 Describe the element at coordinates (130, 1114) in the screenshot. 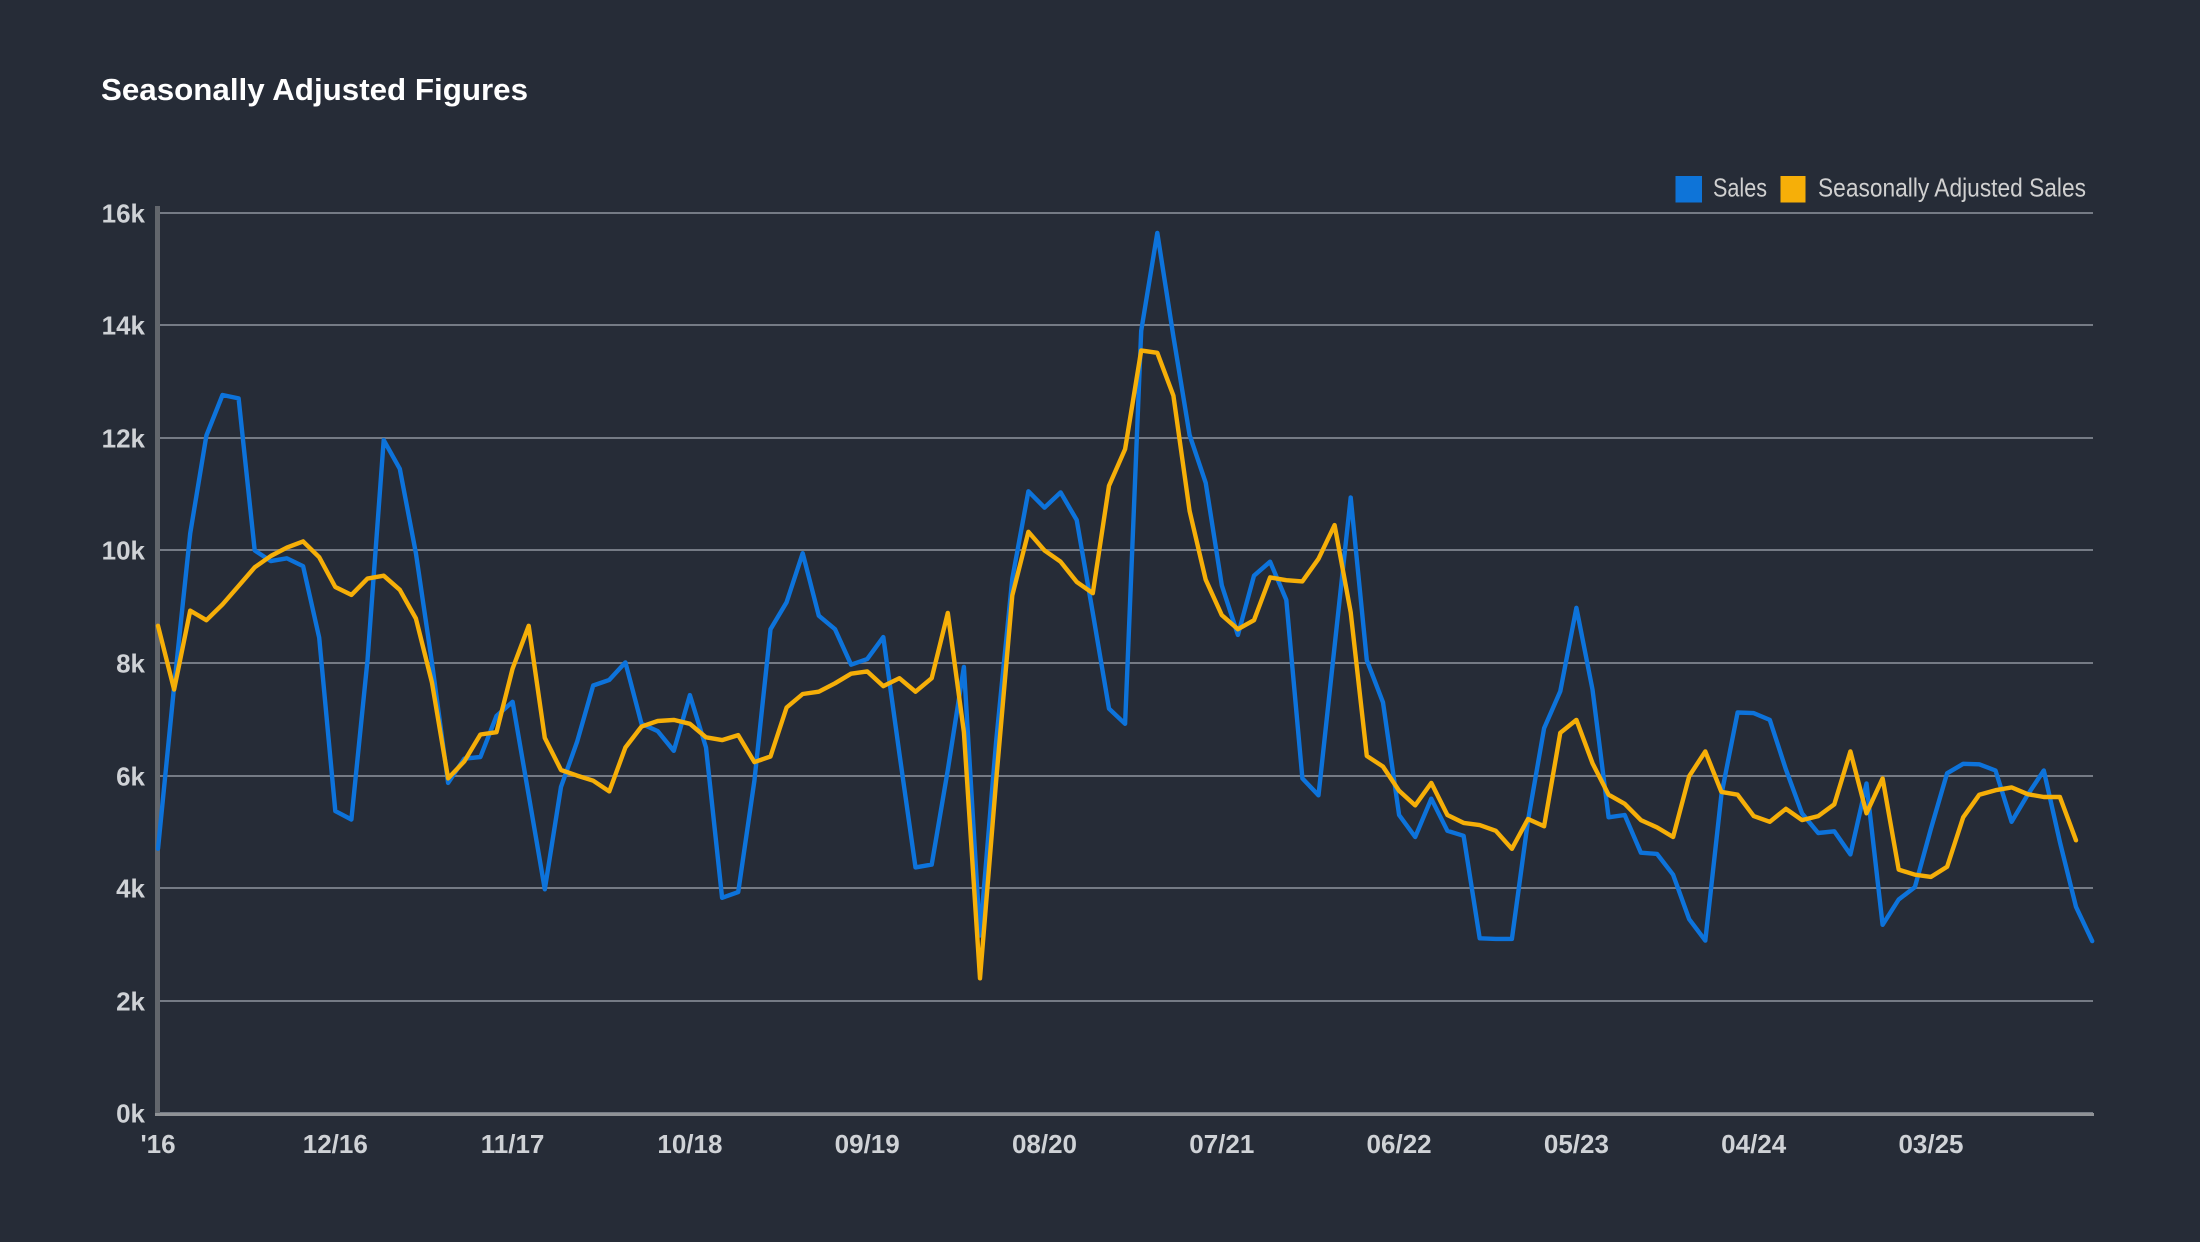

I see `svg-text: 0k` at that location.